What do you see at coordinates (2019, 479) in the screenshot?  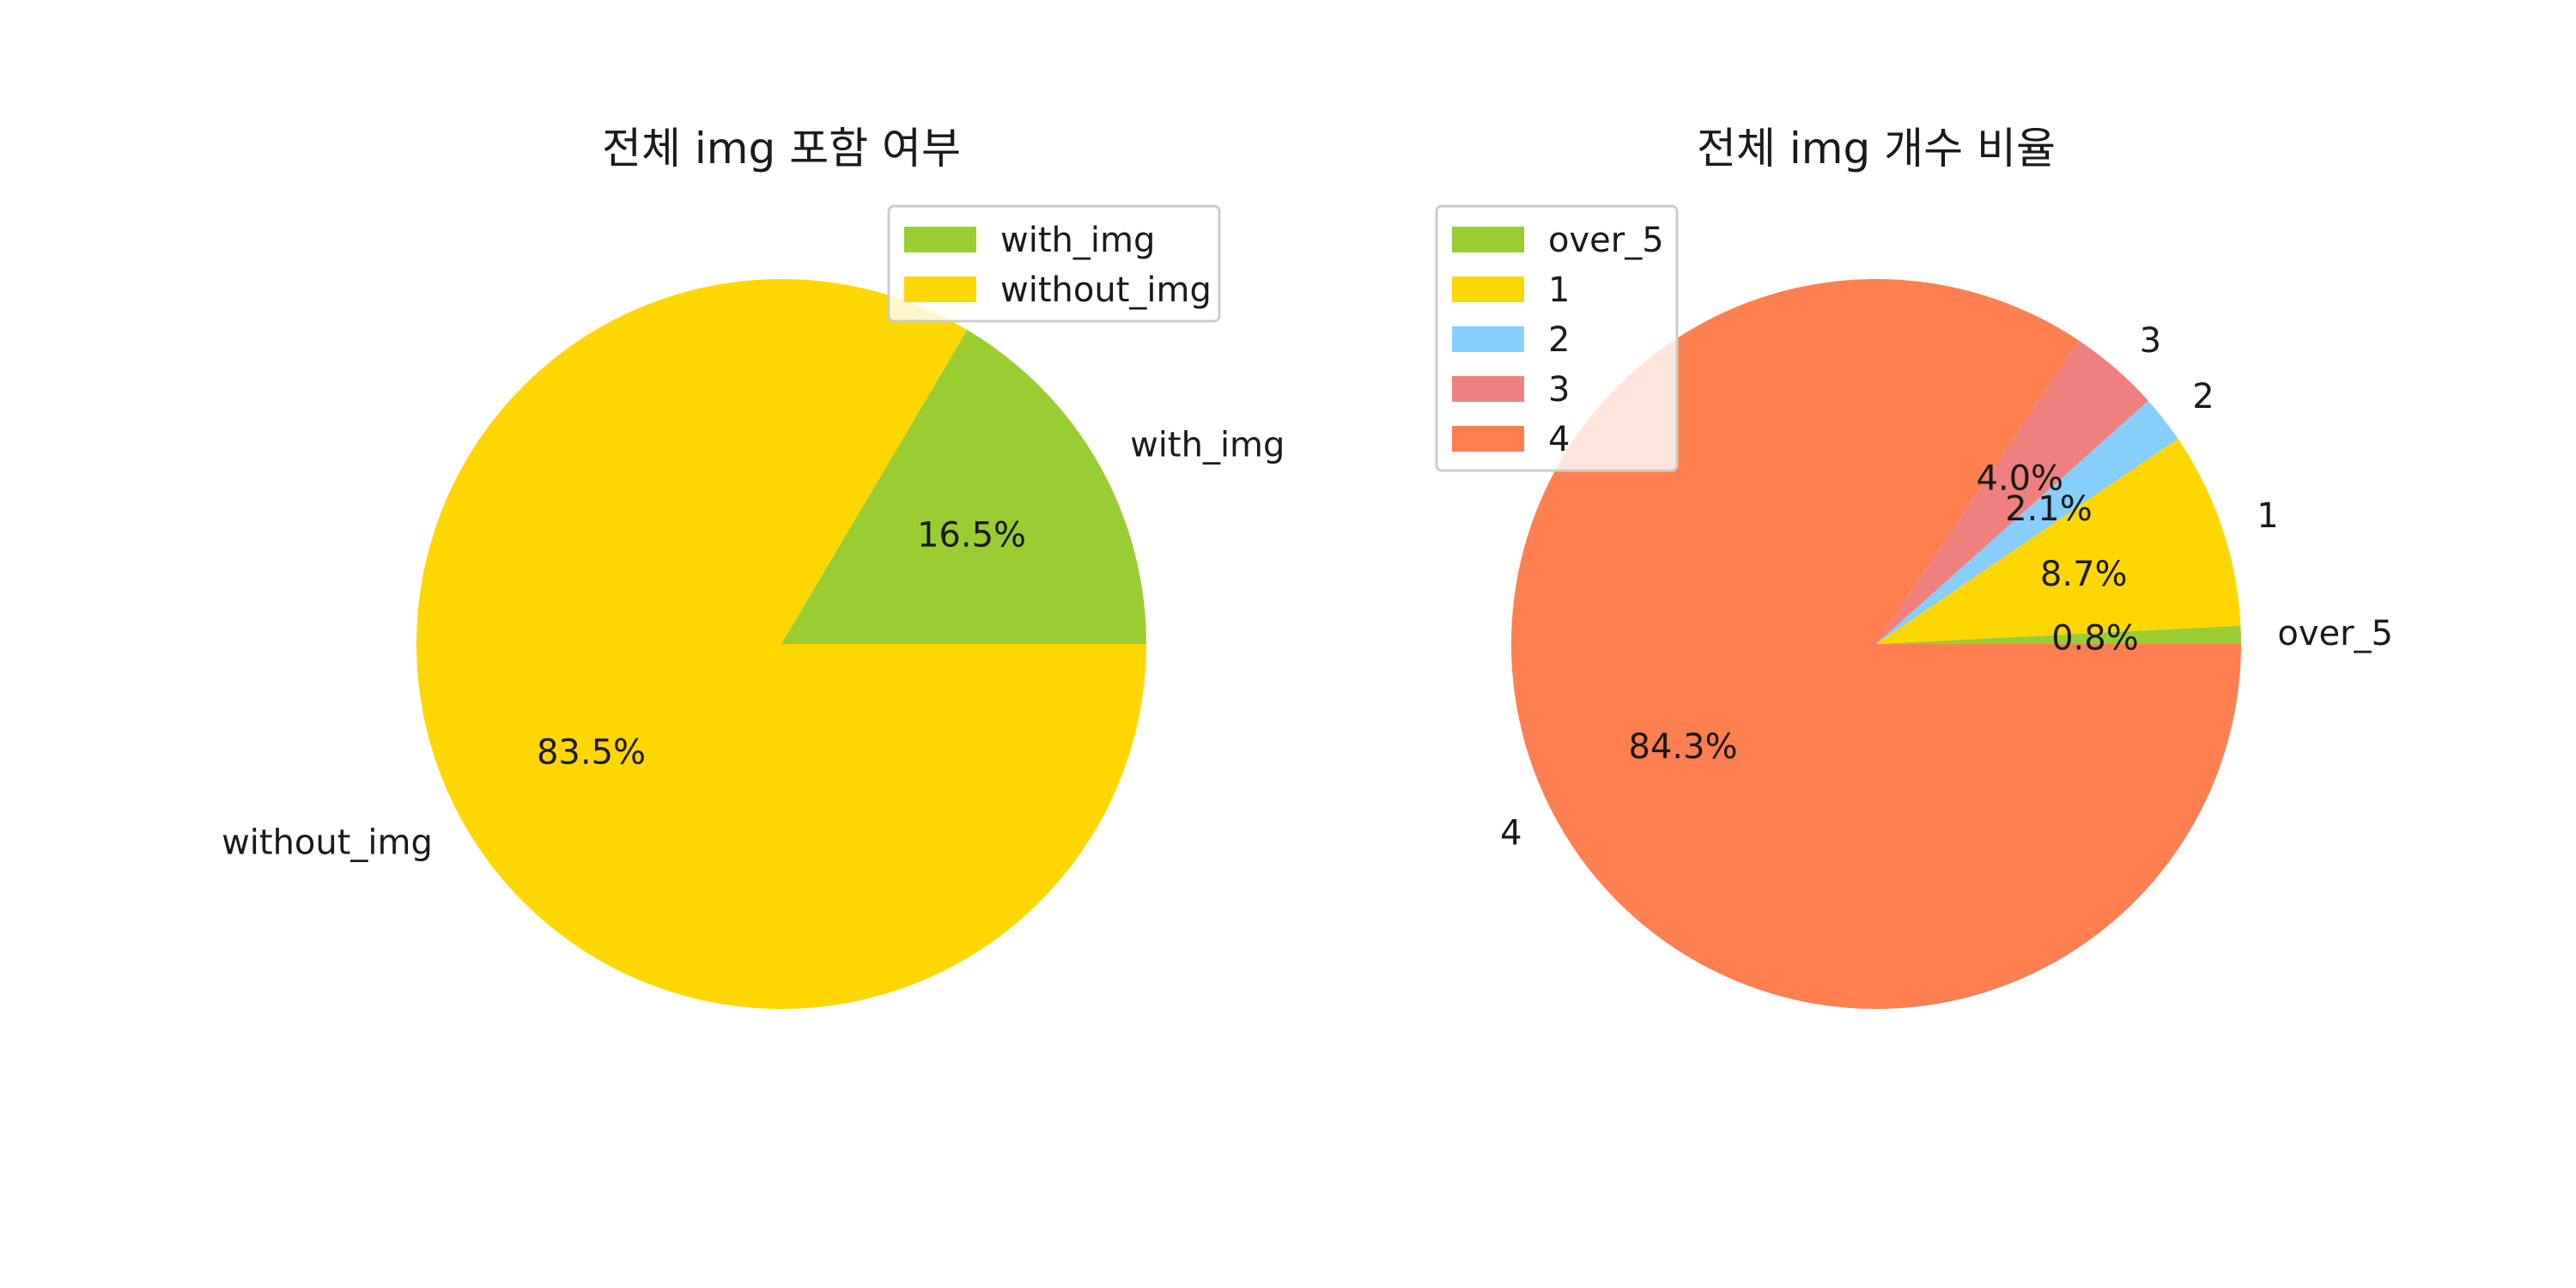 I see `slice-pct-3: 4.0%` at bounding box center [2019, 479].